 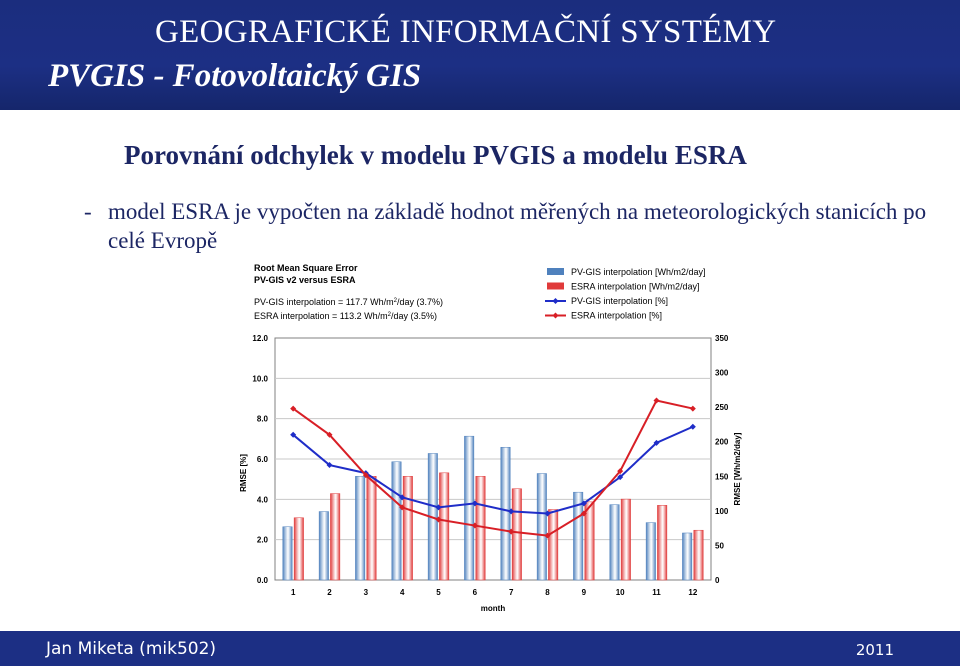 What do you see at coordinates (656, 592) in the screenshot?
I see `x-tick-label: 11` at bounding box center [656, 592].